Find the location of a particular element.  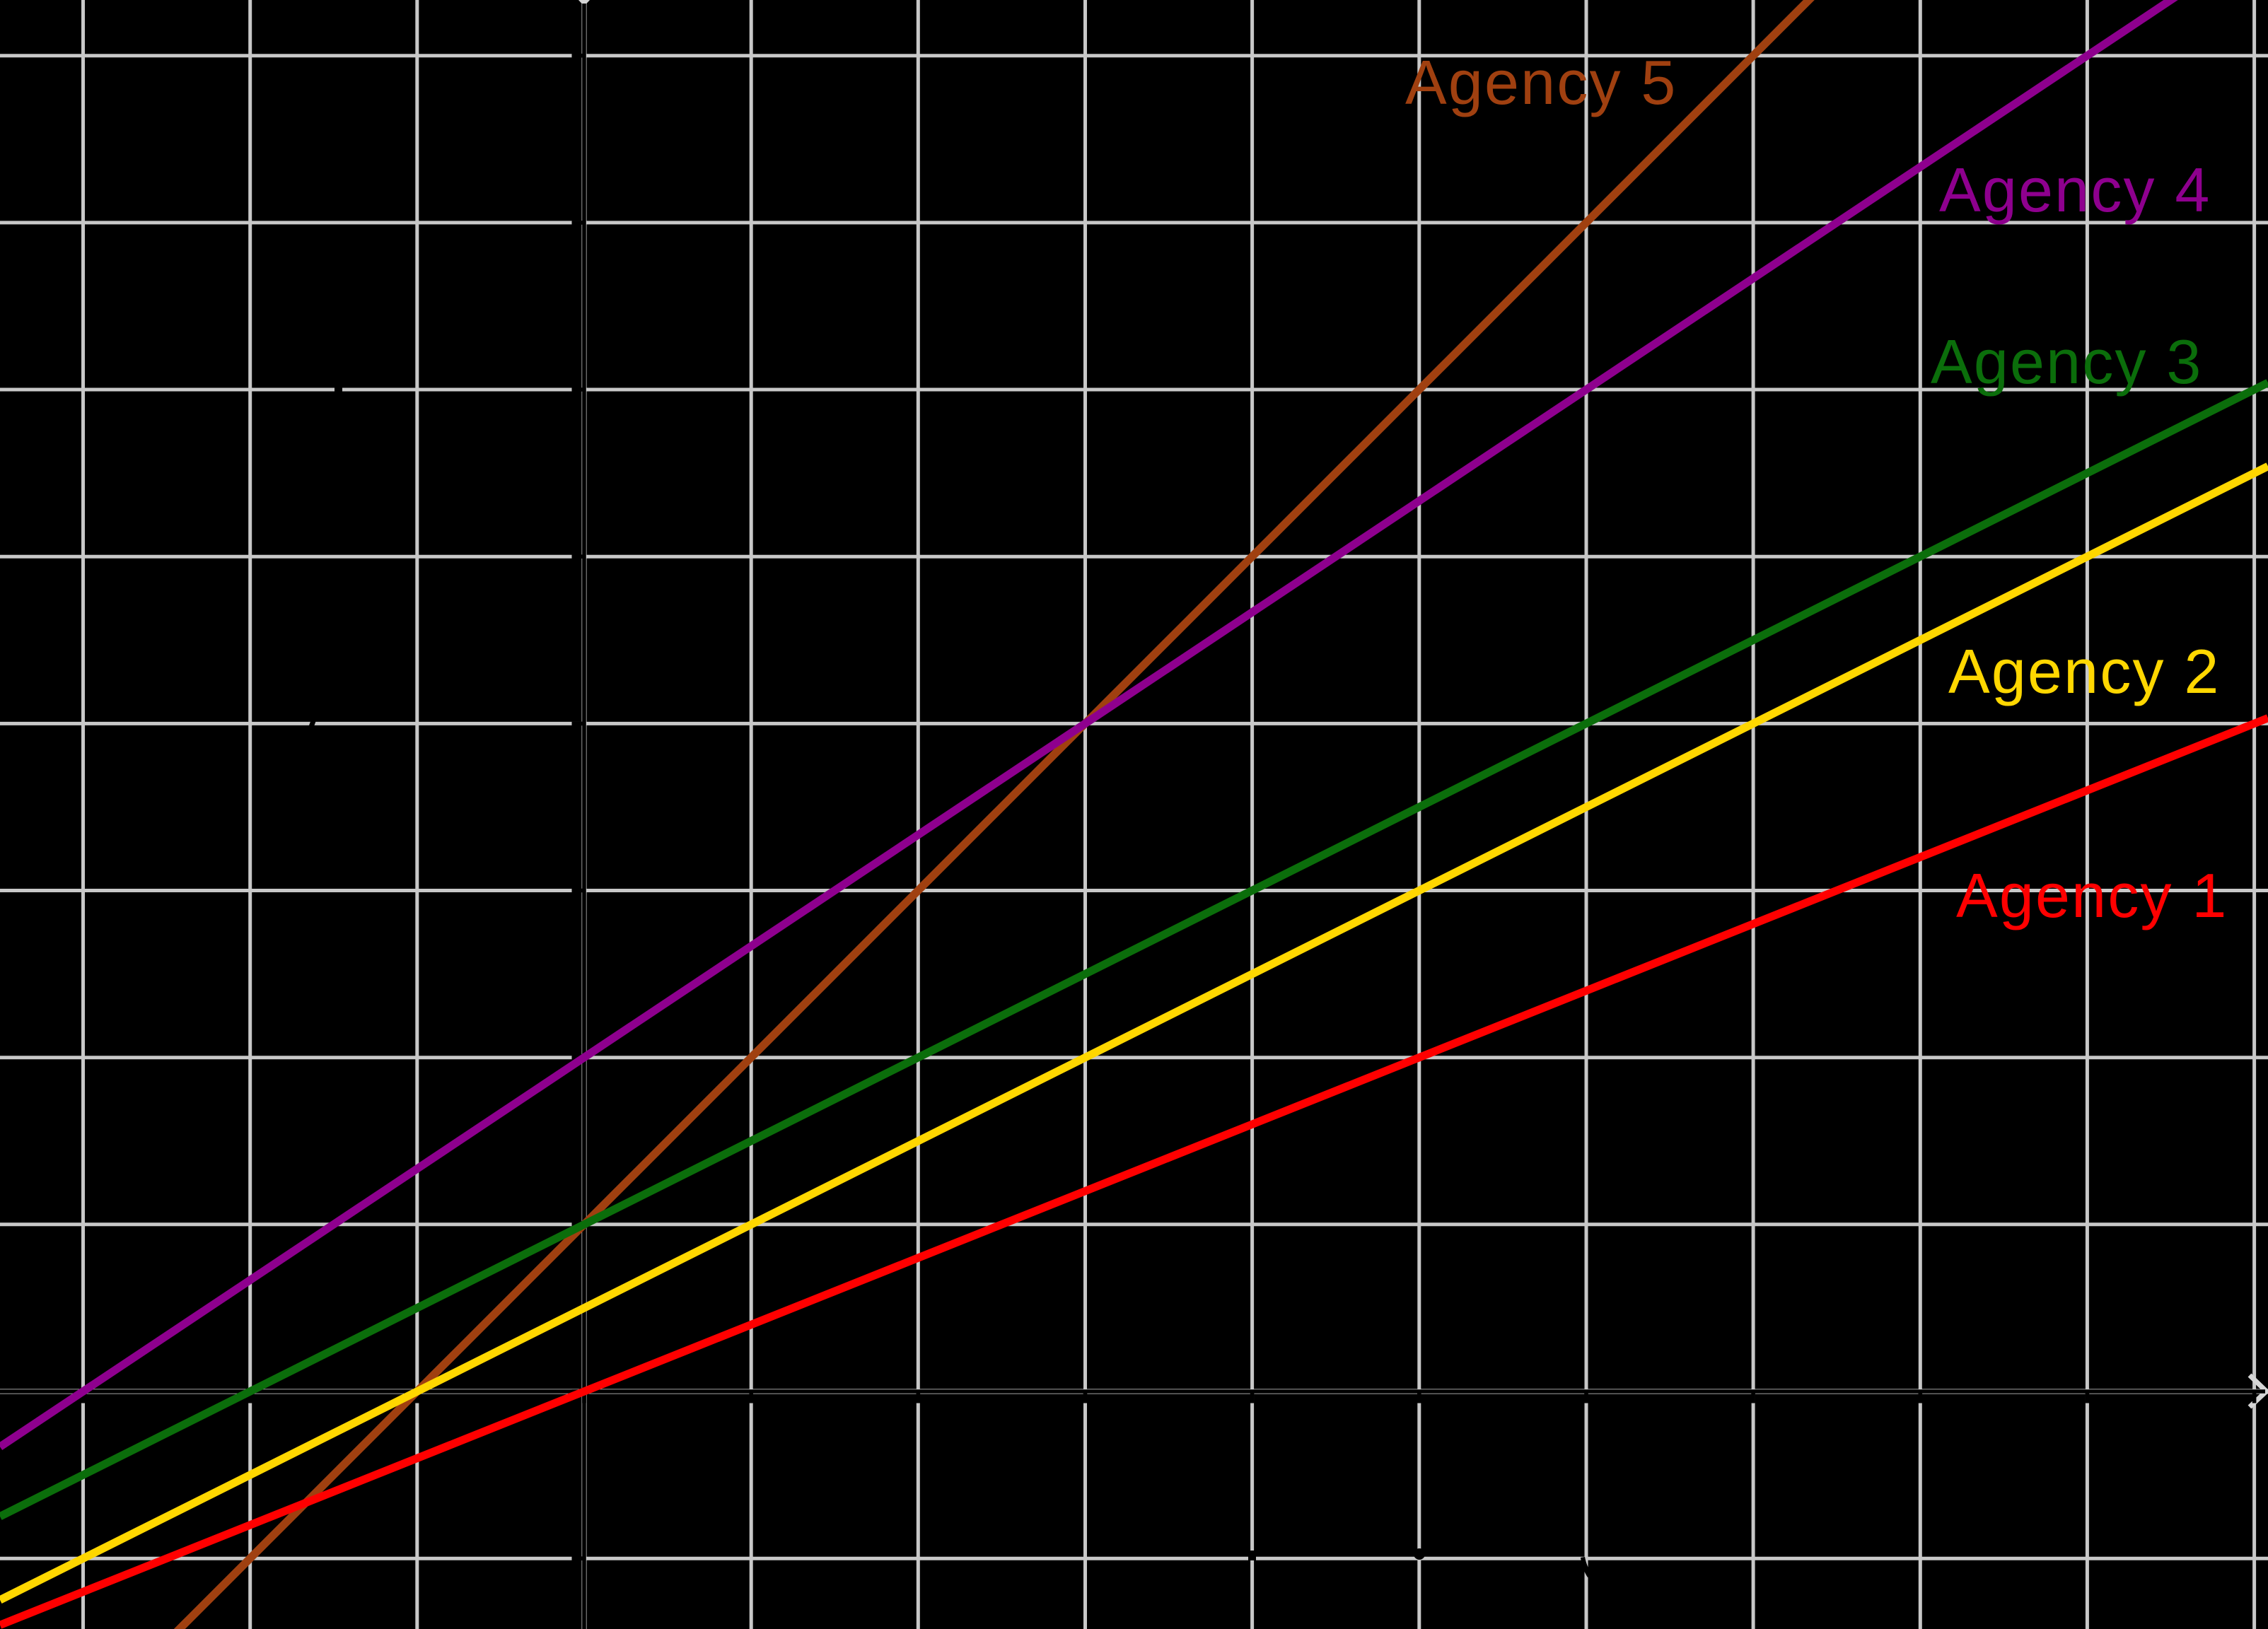

svg-text: Agency 1 is located at coordinates (2092, 895).